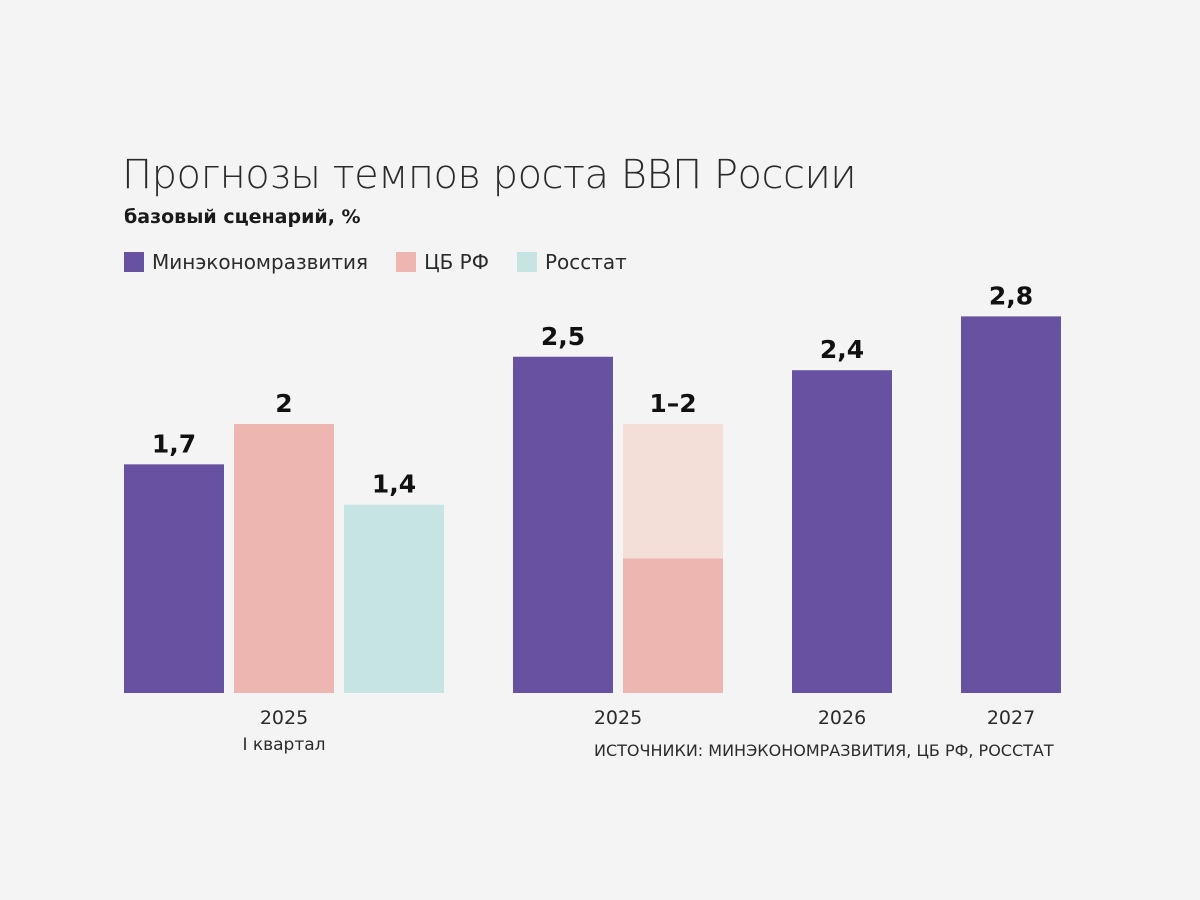  Describe the element at coordinates (1011, 504) in the screenshot. I see `bar-g3-b0` at that location.